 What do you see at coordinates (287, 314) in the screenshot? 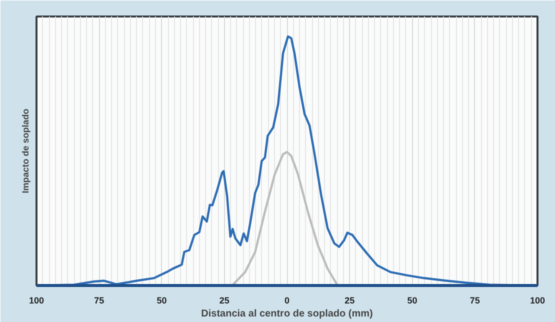
I see `x-axis-title: Distancia al centro de soplado (mm)` at bounding box center [287, 314].